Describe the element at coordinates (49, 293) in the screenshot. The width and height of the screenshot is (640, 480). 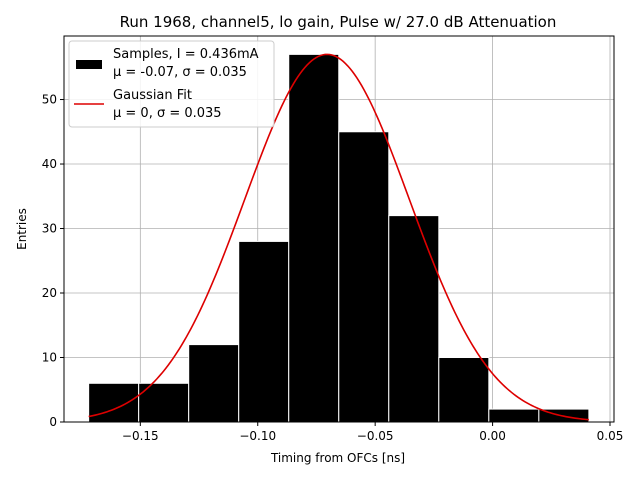
I see `y-tick-label: 20` at that location.